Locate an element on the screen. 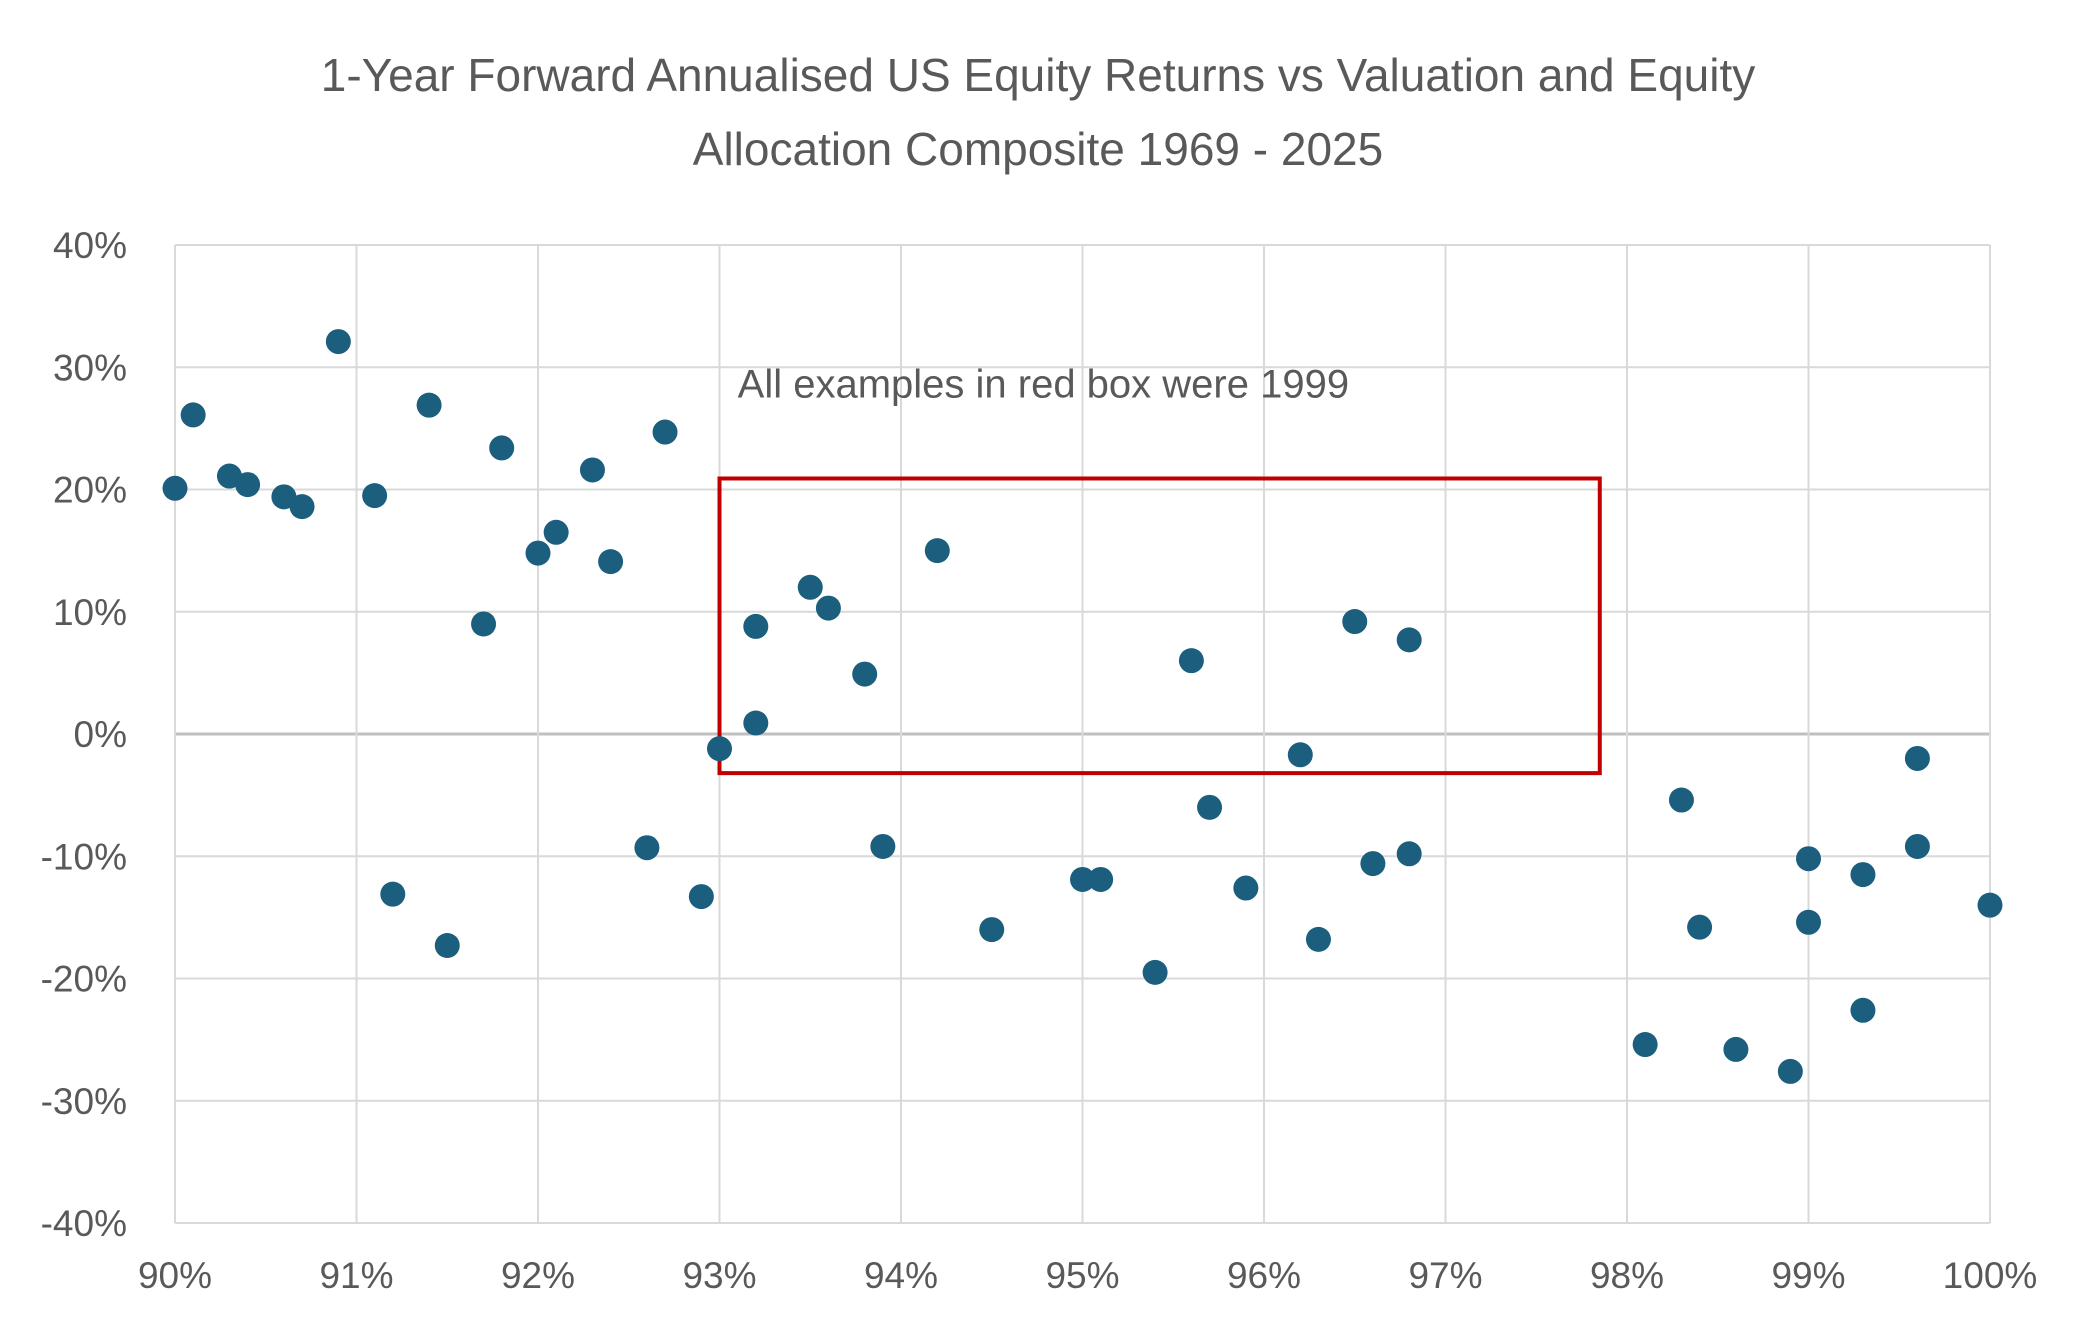 This screenshot has height=1333, width=2076. y-tick-label: -20% is located at coordinates (84, 979).